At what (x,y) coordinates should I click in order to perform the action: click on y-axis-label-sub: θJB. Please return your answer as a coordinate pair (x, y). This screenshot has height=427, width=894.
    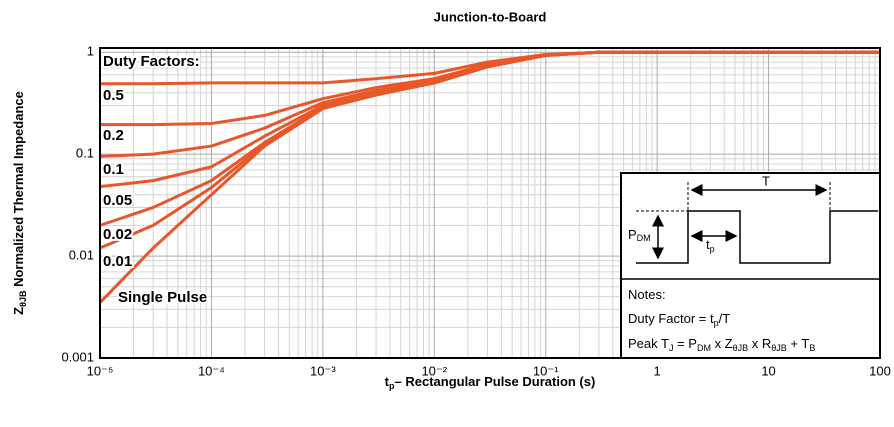
    Looking at the image, I should click on (23, 298).